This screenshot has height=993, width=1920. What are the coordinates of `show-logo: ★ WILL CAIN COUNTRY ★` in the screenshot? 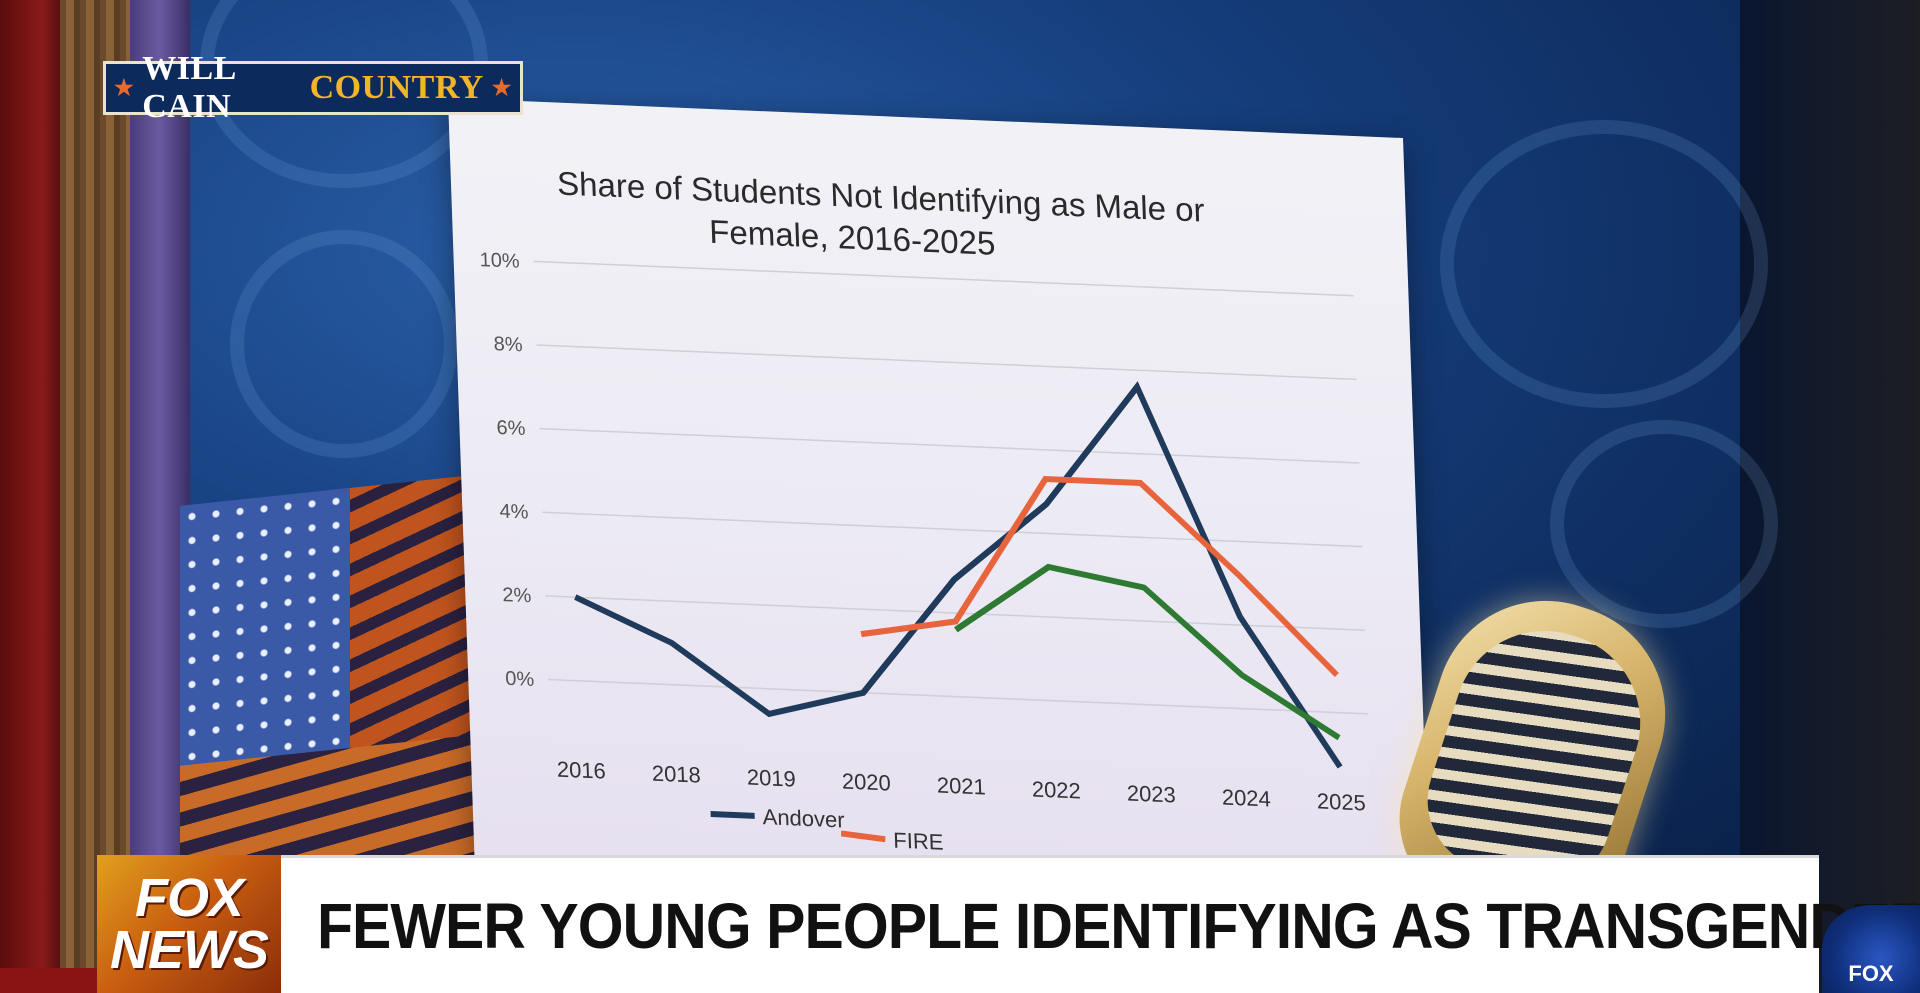 It's located at (313, 87).